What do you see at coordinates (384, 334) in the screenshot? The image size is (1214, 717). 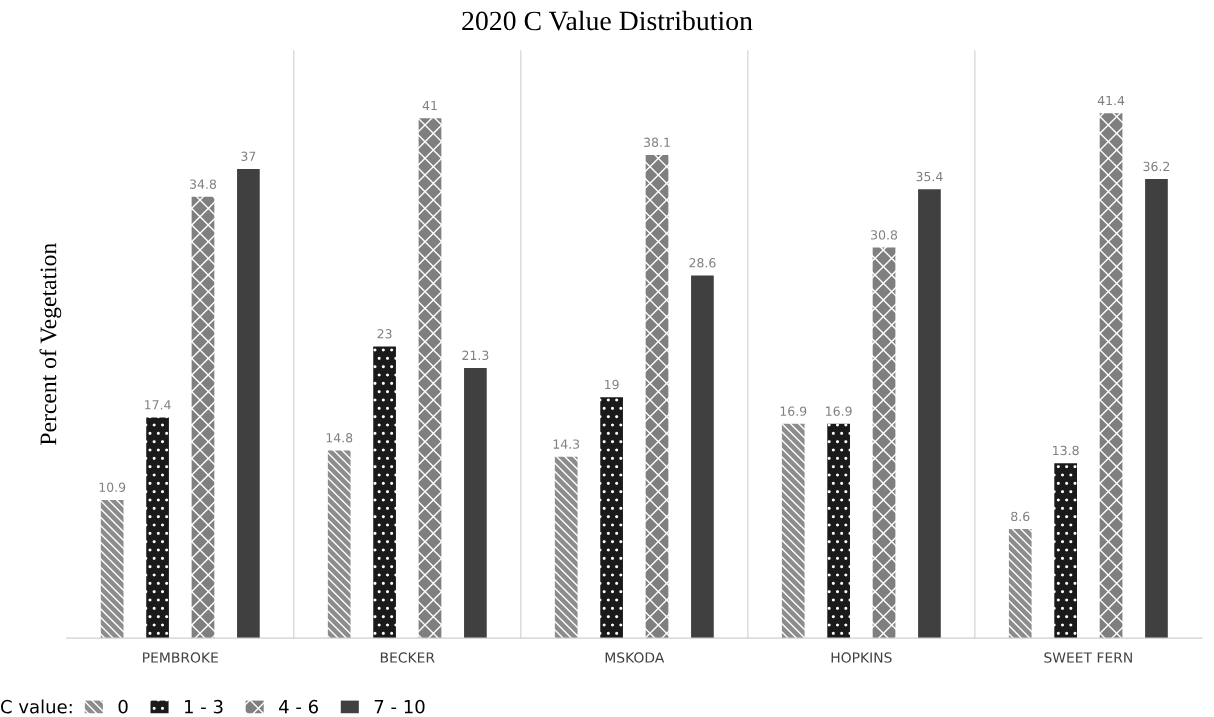 I see `data-label: 23` at bounding box center [384, 334].